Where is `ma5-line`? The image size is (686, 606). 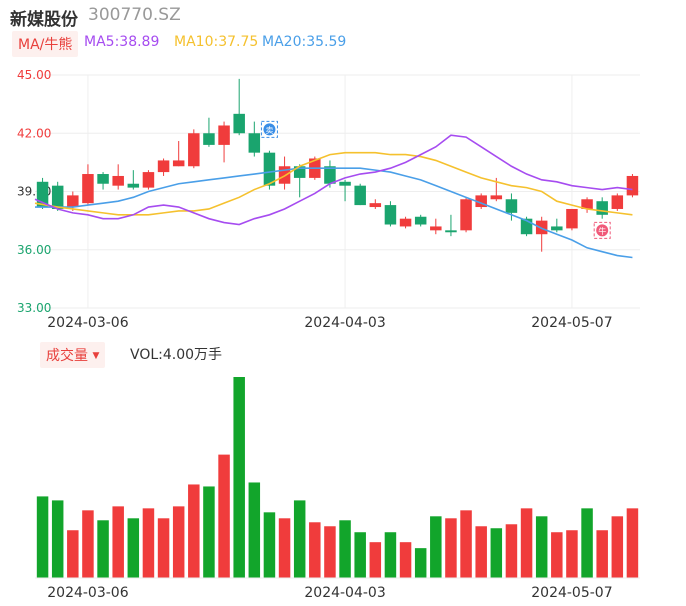
ma5-line is located at coordinates (333, 180).